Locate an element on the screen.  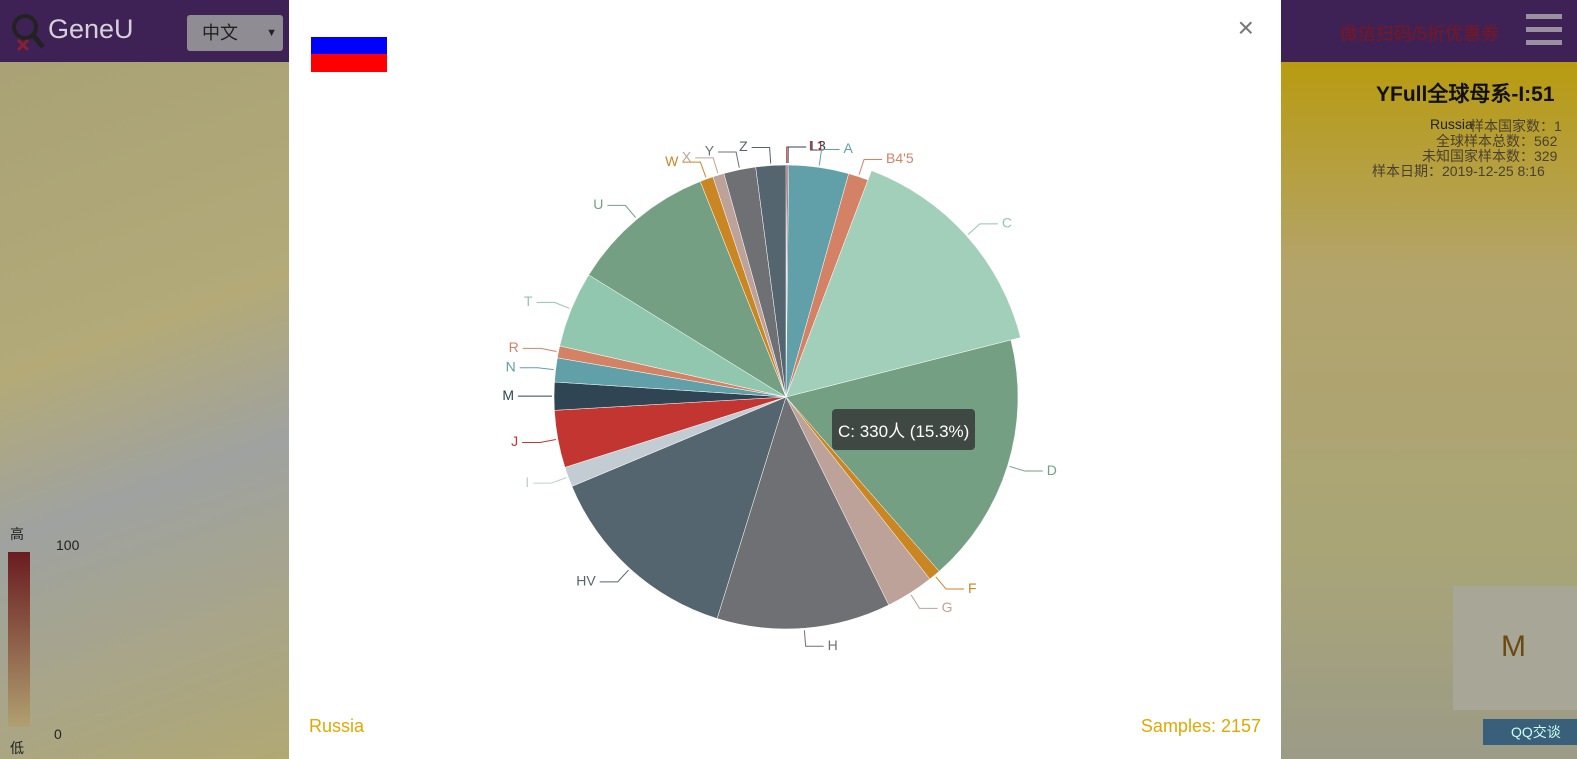
panel-title: YFull全球母系-I:51 is located at coordinates (1465, 94).